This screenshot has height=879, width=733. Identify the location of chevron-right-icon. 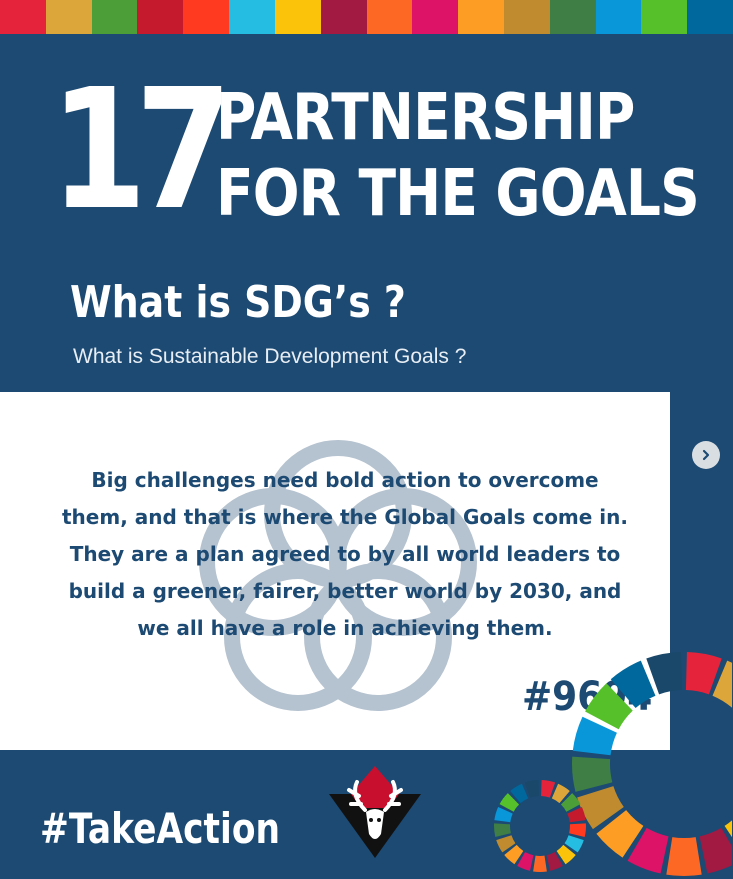
(706, 455).